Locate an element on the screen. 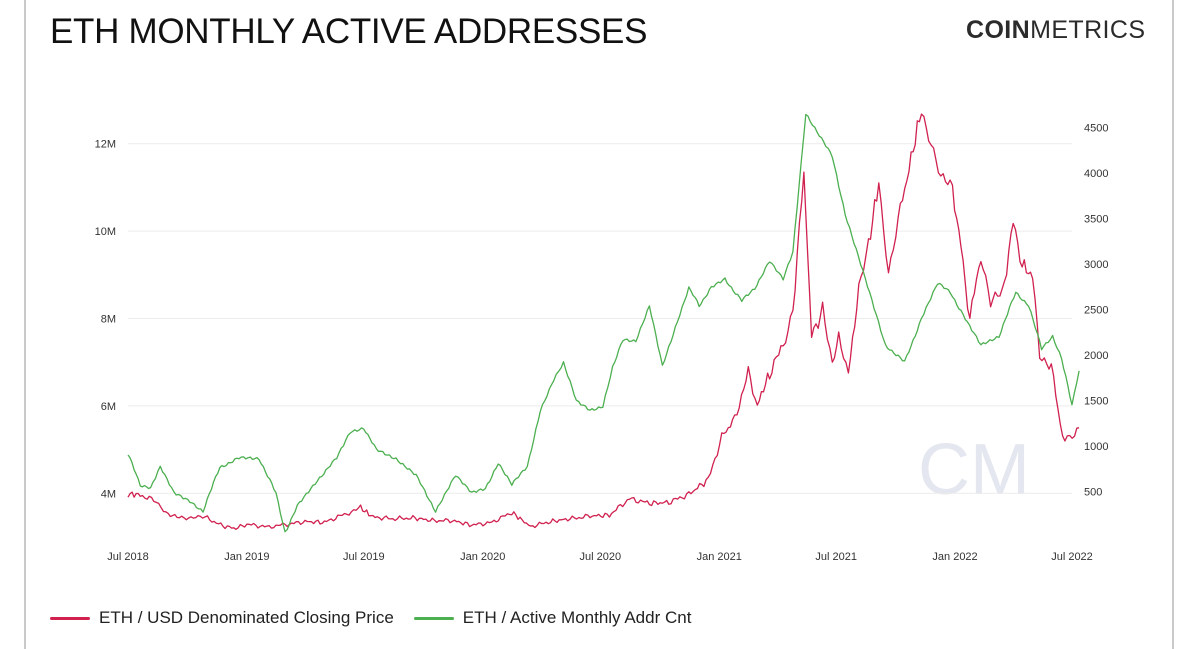 Image resolution: width=1200 pixels, height=649 pixels. y-right-tick-label: 3000 is located at coordinates (1096, 265).